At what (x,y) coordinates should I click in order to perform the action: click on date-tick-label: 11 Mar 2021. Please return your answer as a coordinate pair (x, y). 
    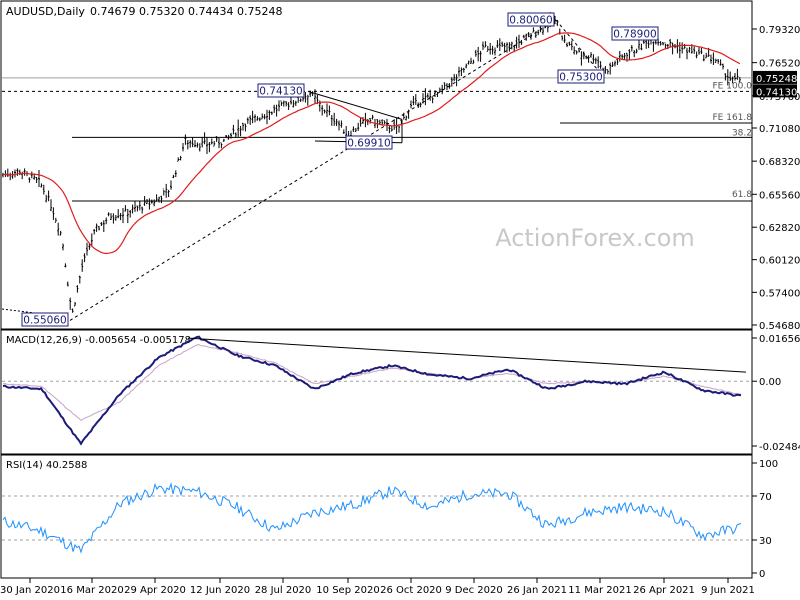
    Looking at the image, I should click on (599, 590).